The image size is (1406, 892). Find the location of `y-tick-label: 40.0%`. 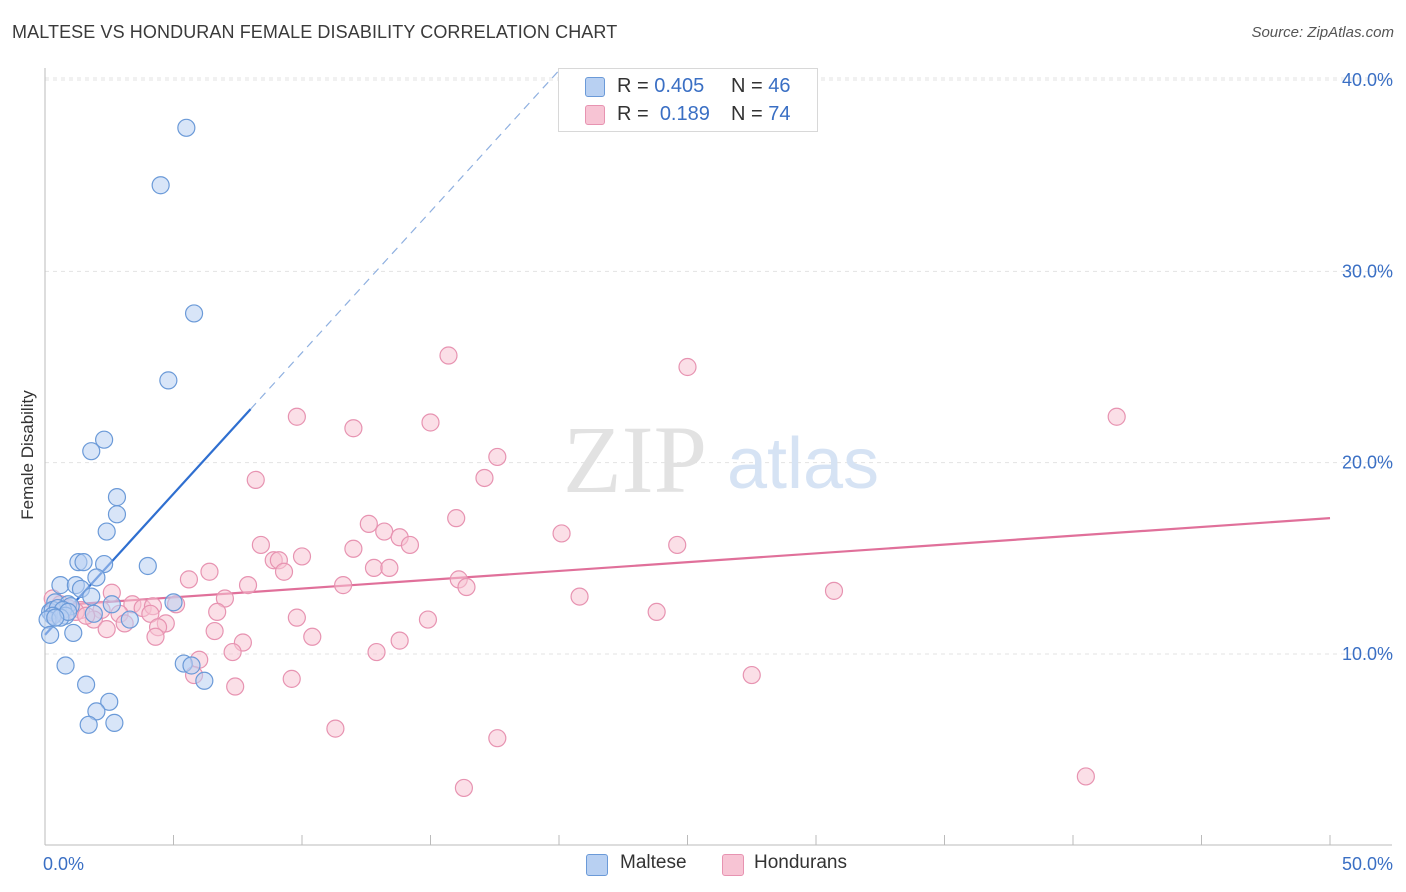

y-tick-label: 40.0% is located at coordinates (1367, 80).